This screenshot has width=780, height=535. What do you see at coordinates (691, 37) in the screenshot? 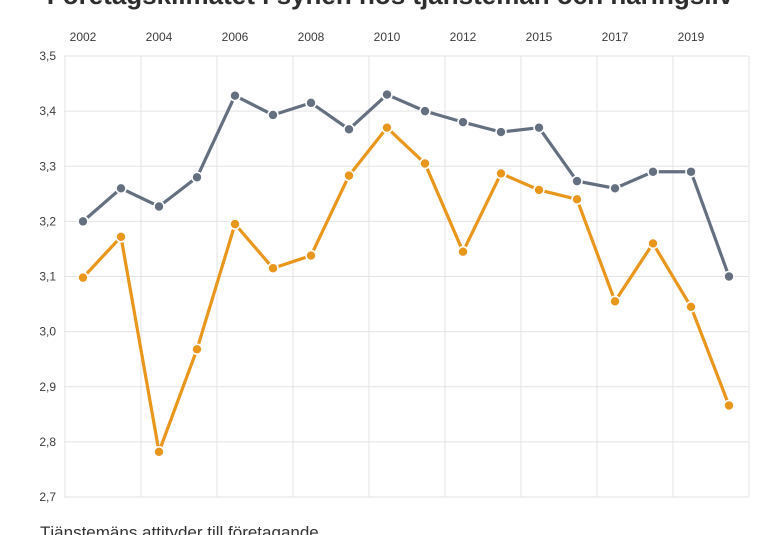
I see `x-tick-label: 2019` at bounding box center [691, 37].